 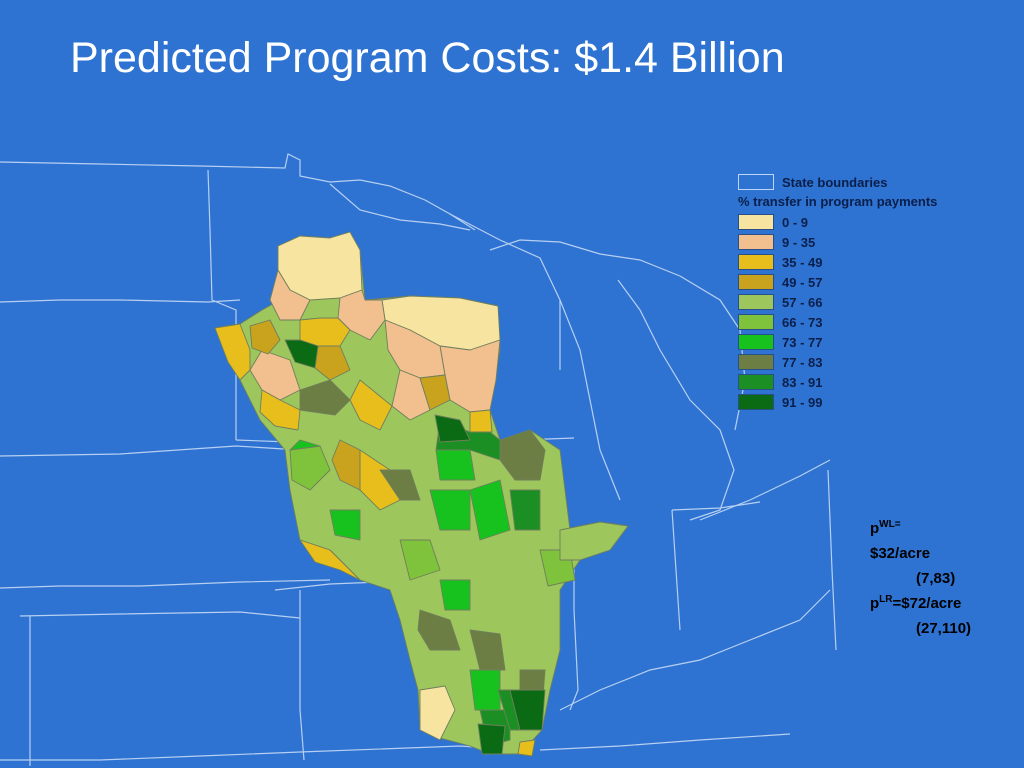 What do you see at coordinates (301, 354) in the screenshot?
I see `region-77-83-g` at bounding box center [301, 354].